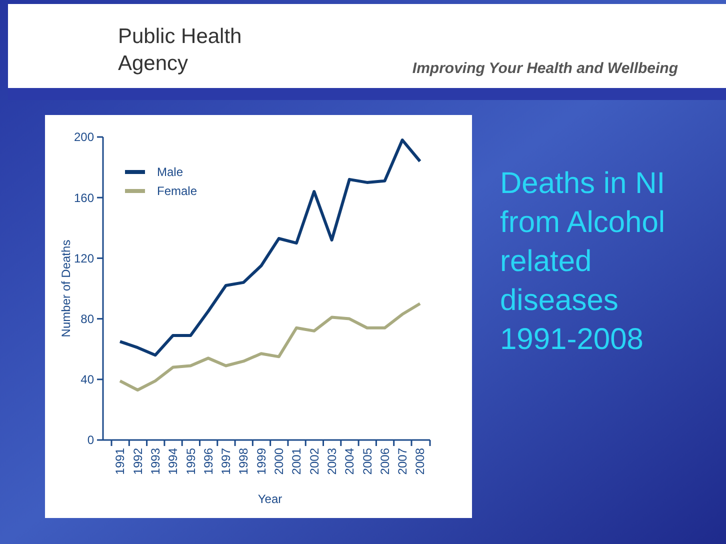  I want to click on legend-label: Female, so click(177, 191).